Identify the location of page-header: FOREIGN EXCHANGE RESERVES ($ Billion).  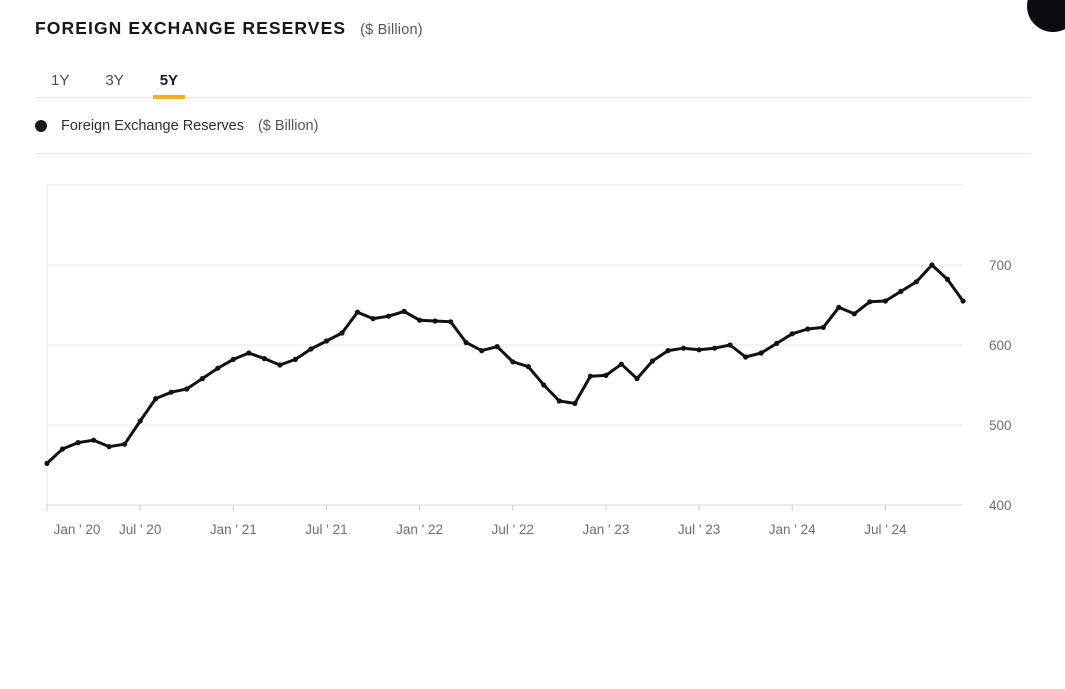
(229, 28).